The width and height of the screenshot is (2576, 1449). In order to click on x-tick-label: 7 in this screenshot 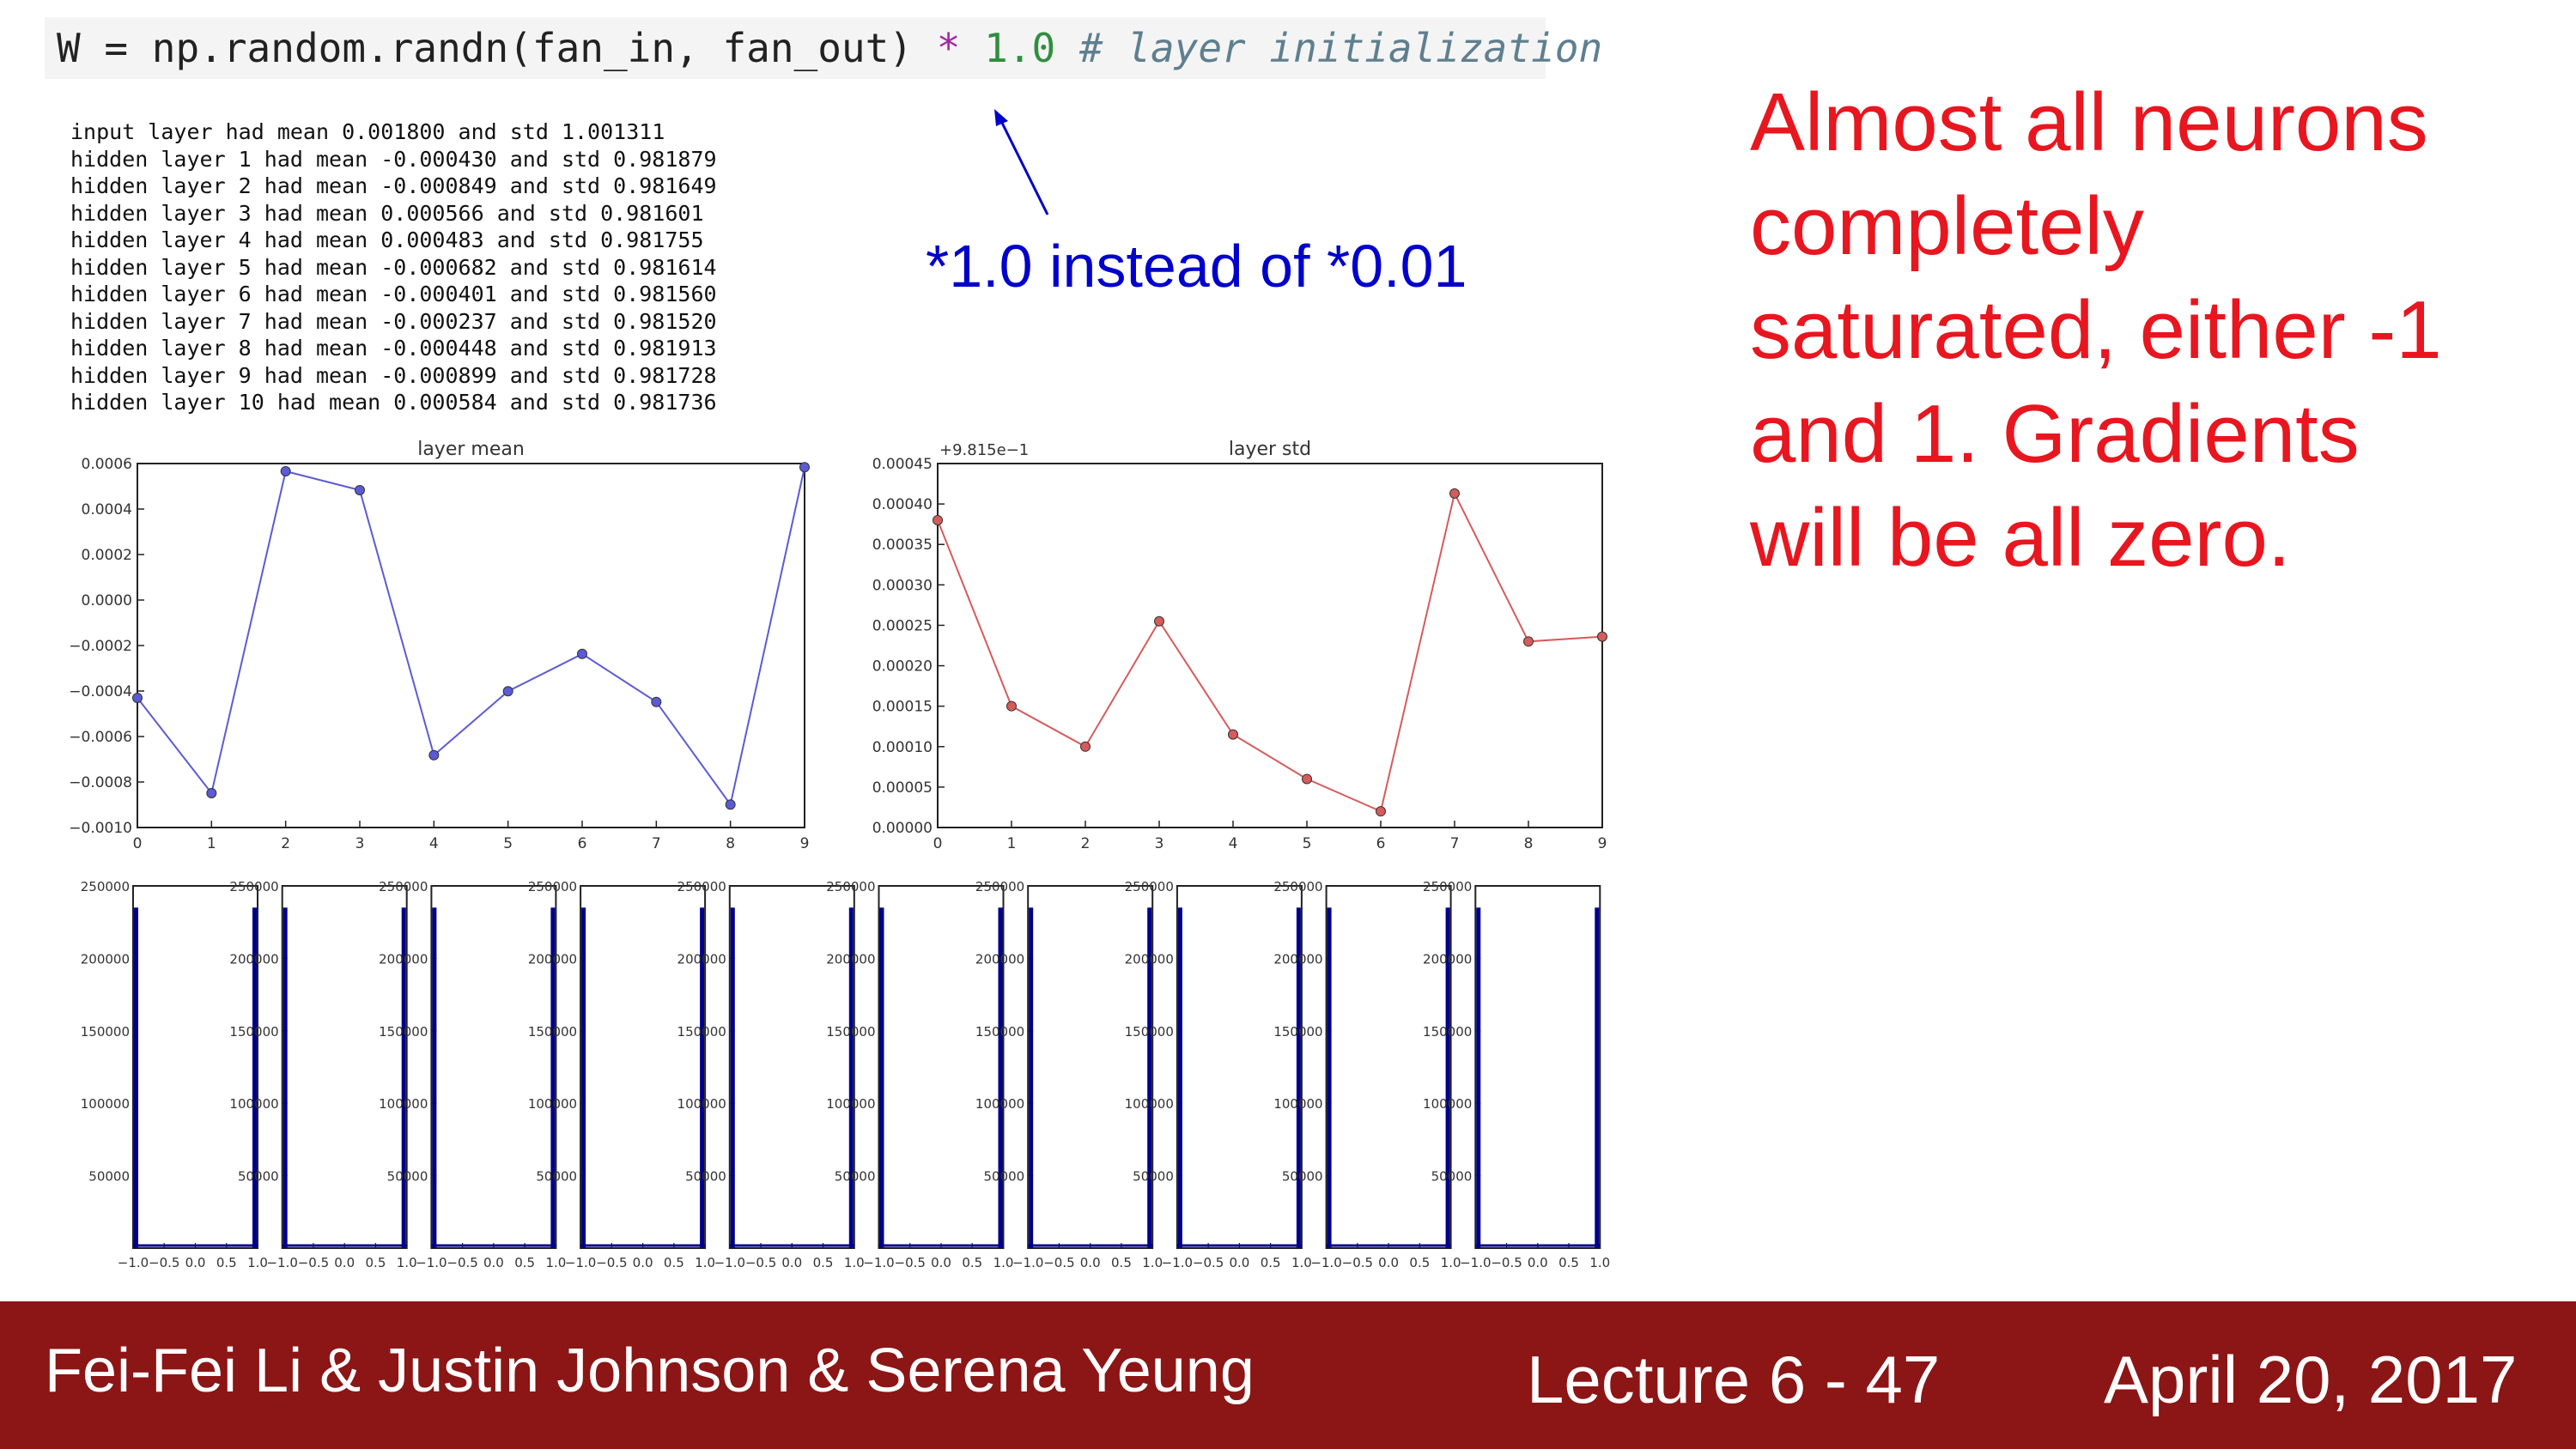, I will do `click(656, 843)`.